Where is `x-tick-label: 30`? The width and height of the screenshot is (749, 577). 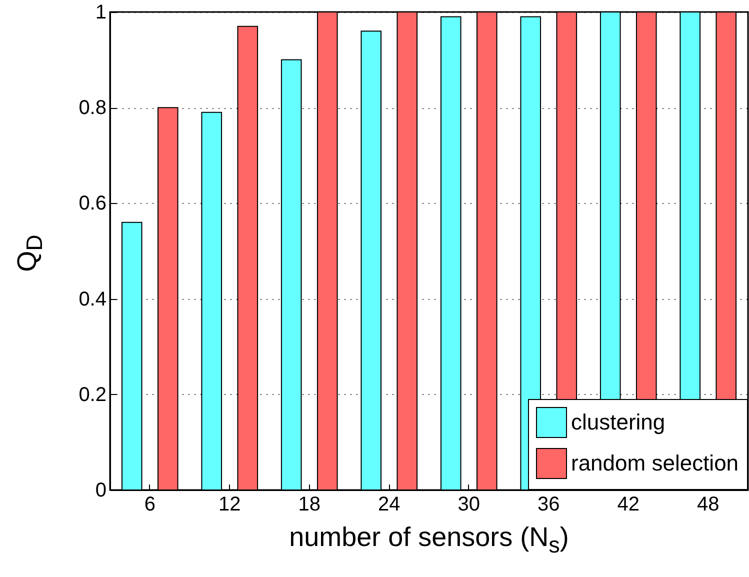
x-tick-label: 30 is located at coordinates (469, 505).